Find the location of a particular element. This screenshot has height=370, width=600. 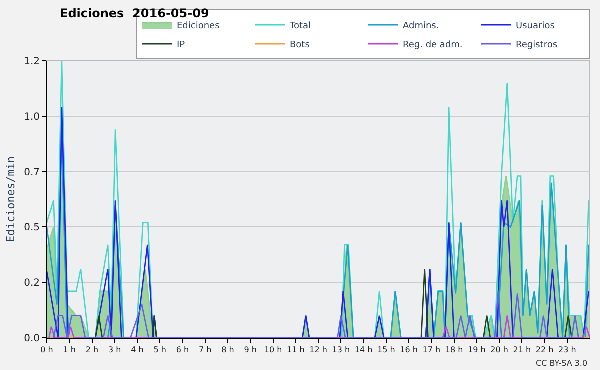

x-tick-label: 21 h is located at coordinates (522, 350).